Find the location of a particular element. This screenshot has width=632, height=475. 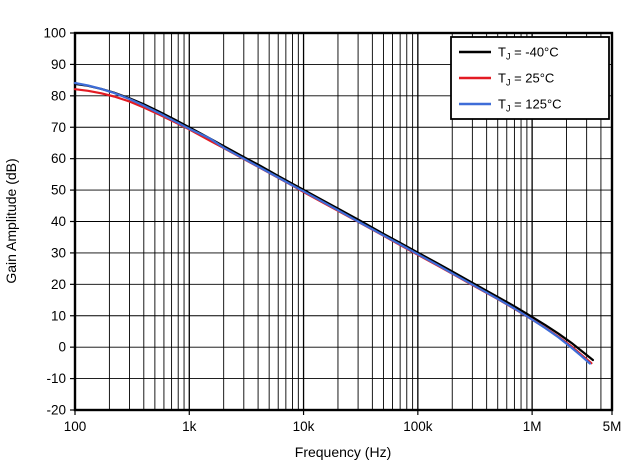

y-tick-label: 40 is located at coordinates (58, 221).